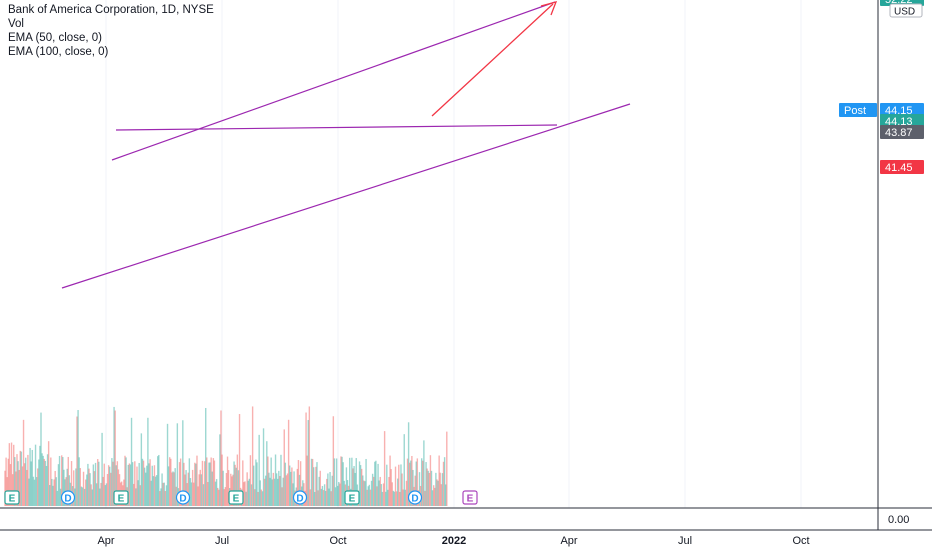  What do you see at coordinates (58, 52) in the screenshot?
I see `ema100-legend: EMA (100, close, 0)` at bounding box center [58, 52].